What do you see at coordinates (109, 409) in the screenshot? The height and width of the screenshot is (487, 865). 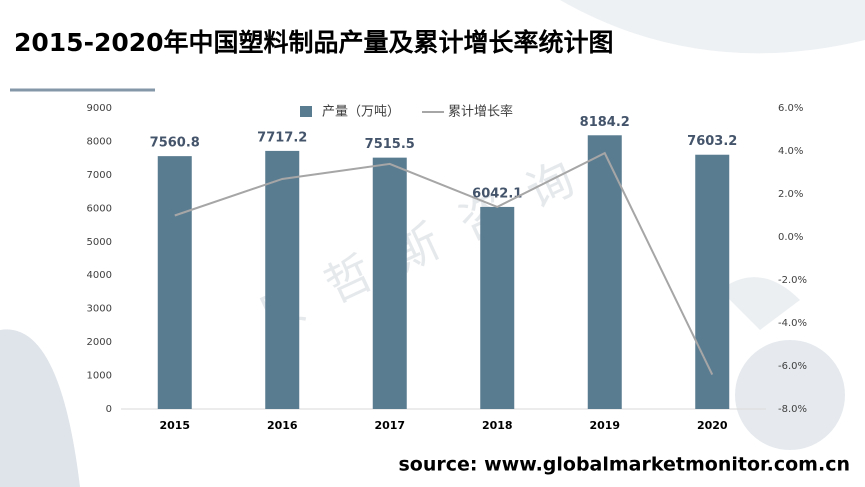 I see `y-tick-label: 0` at bounding box center [109, 409].